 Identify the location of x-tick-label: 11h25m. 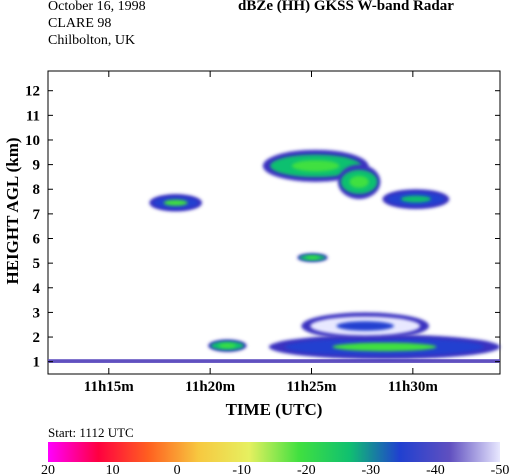
(311, 387).